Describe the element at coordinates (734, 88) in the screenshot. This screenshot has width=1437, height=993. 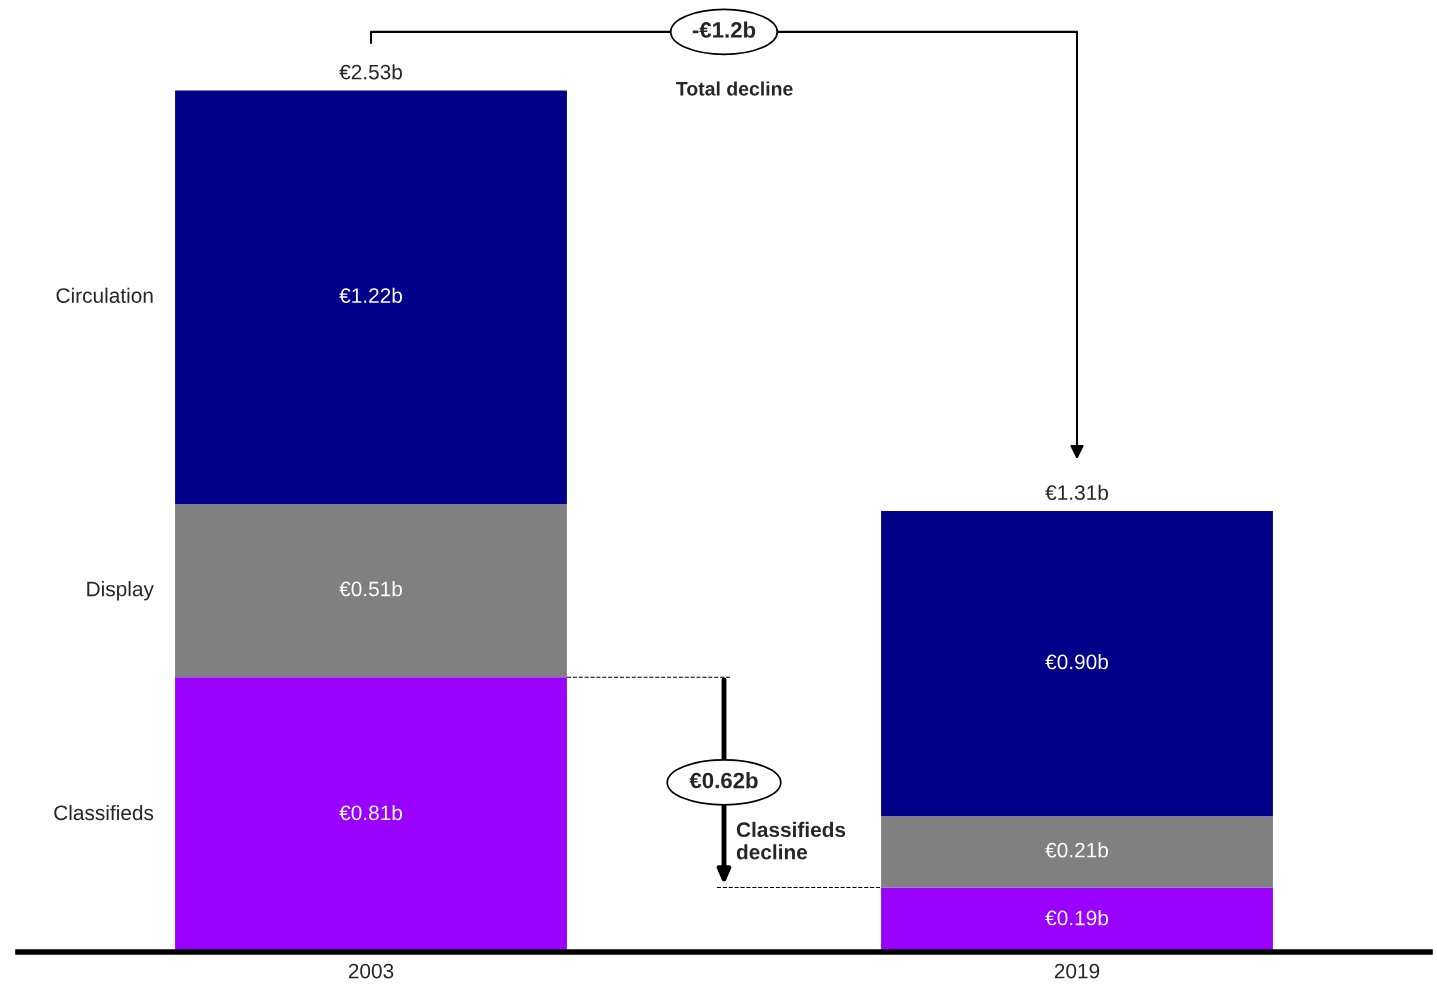
I see `annotation: Total decline` at that location.